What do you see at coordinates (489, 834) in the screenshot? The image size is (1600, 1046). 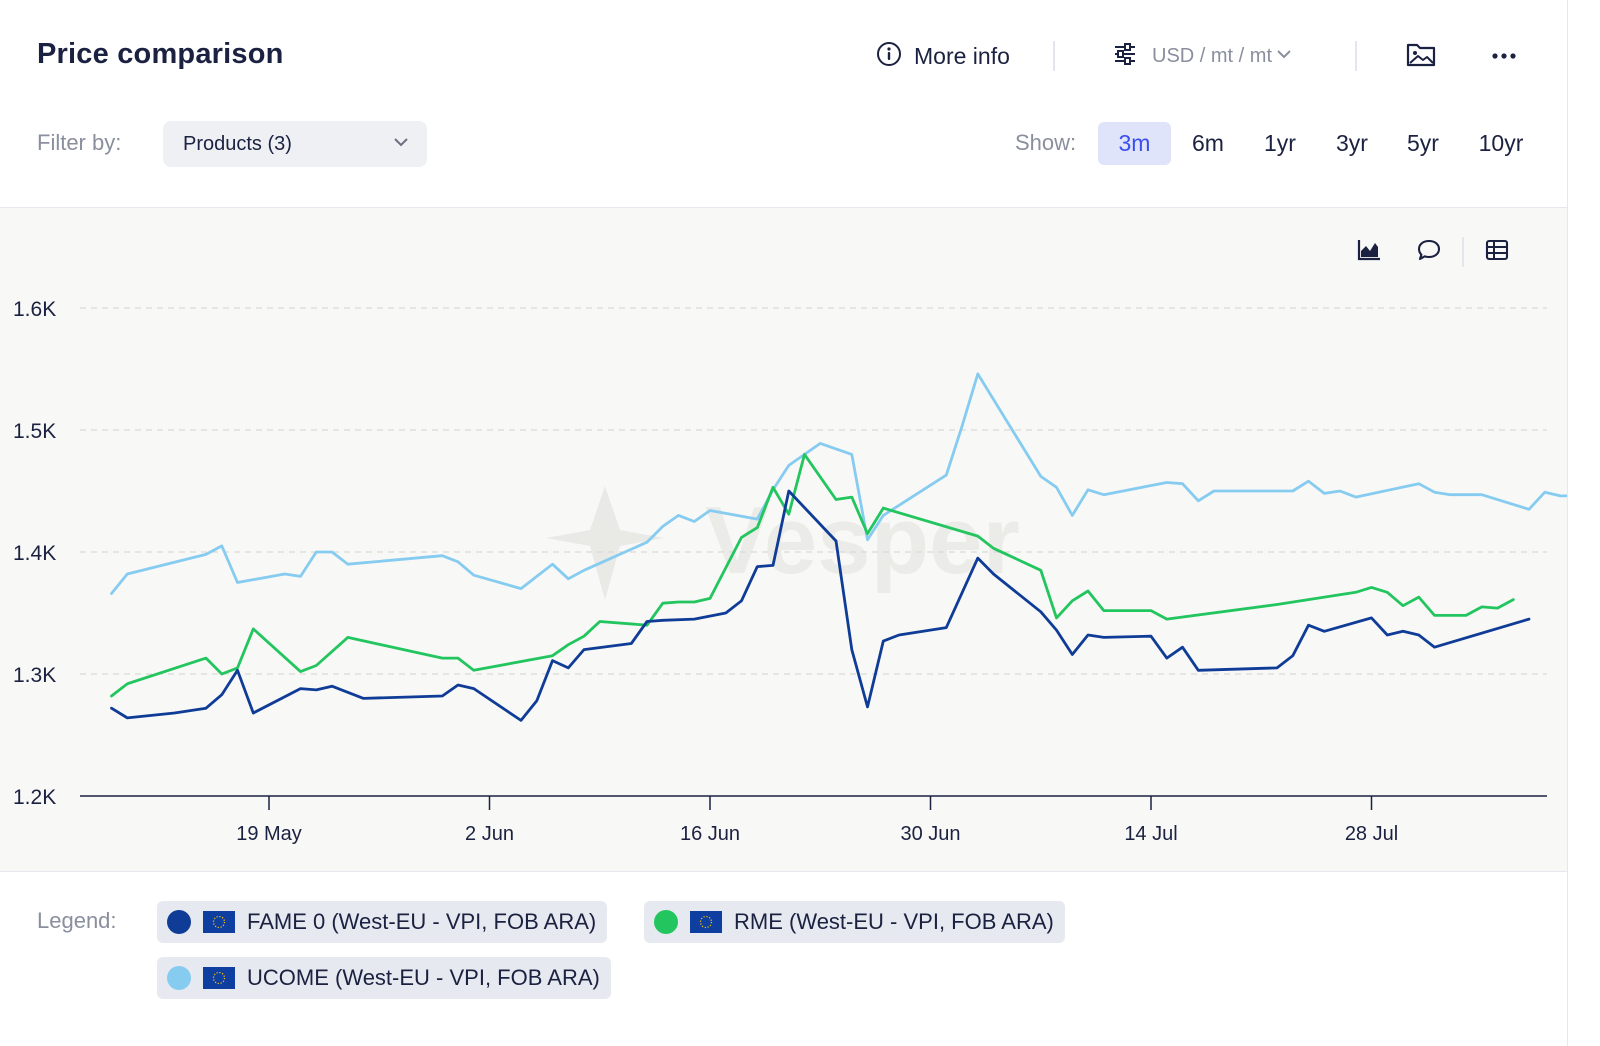 I see `x-tick-label: 2 Jun` at bounding box center [489, 834].